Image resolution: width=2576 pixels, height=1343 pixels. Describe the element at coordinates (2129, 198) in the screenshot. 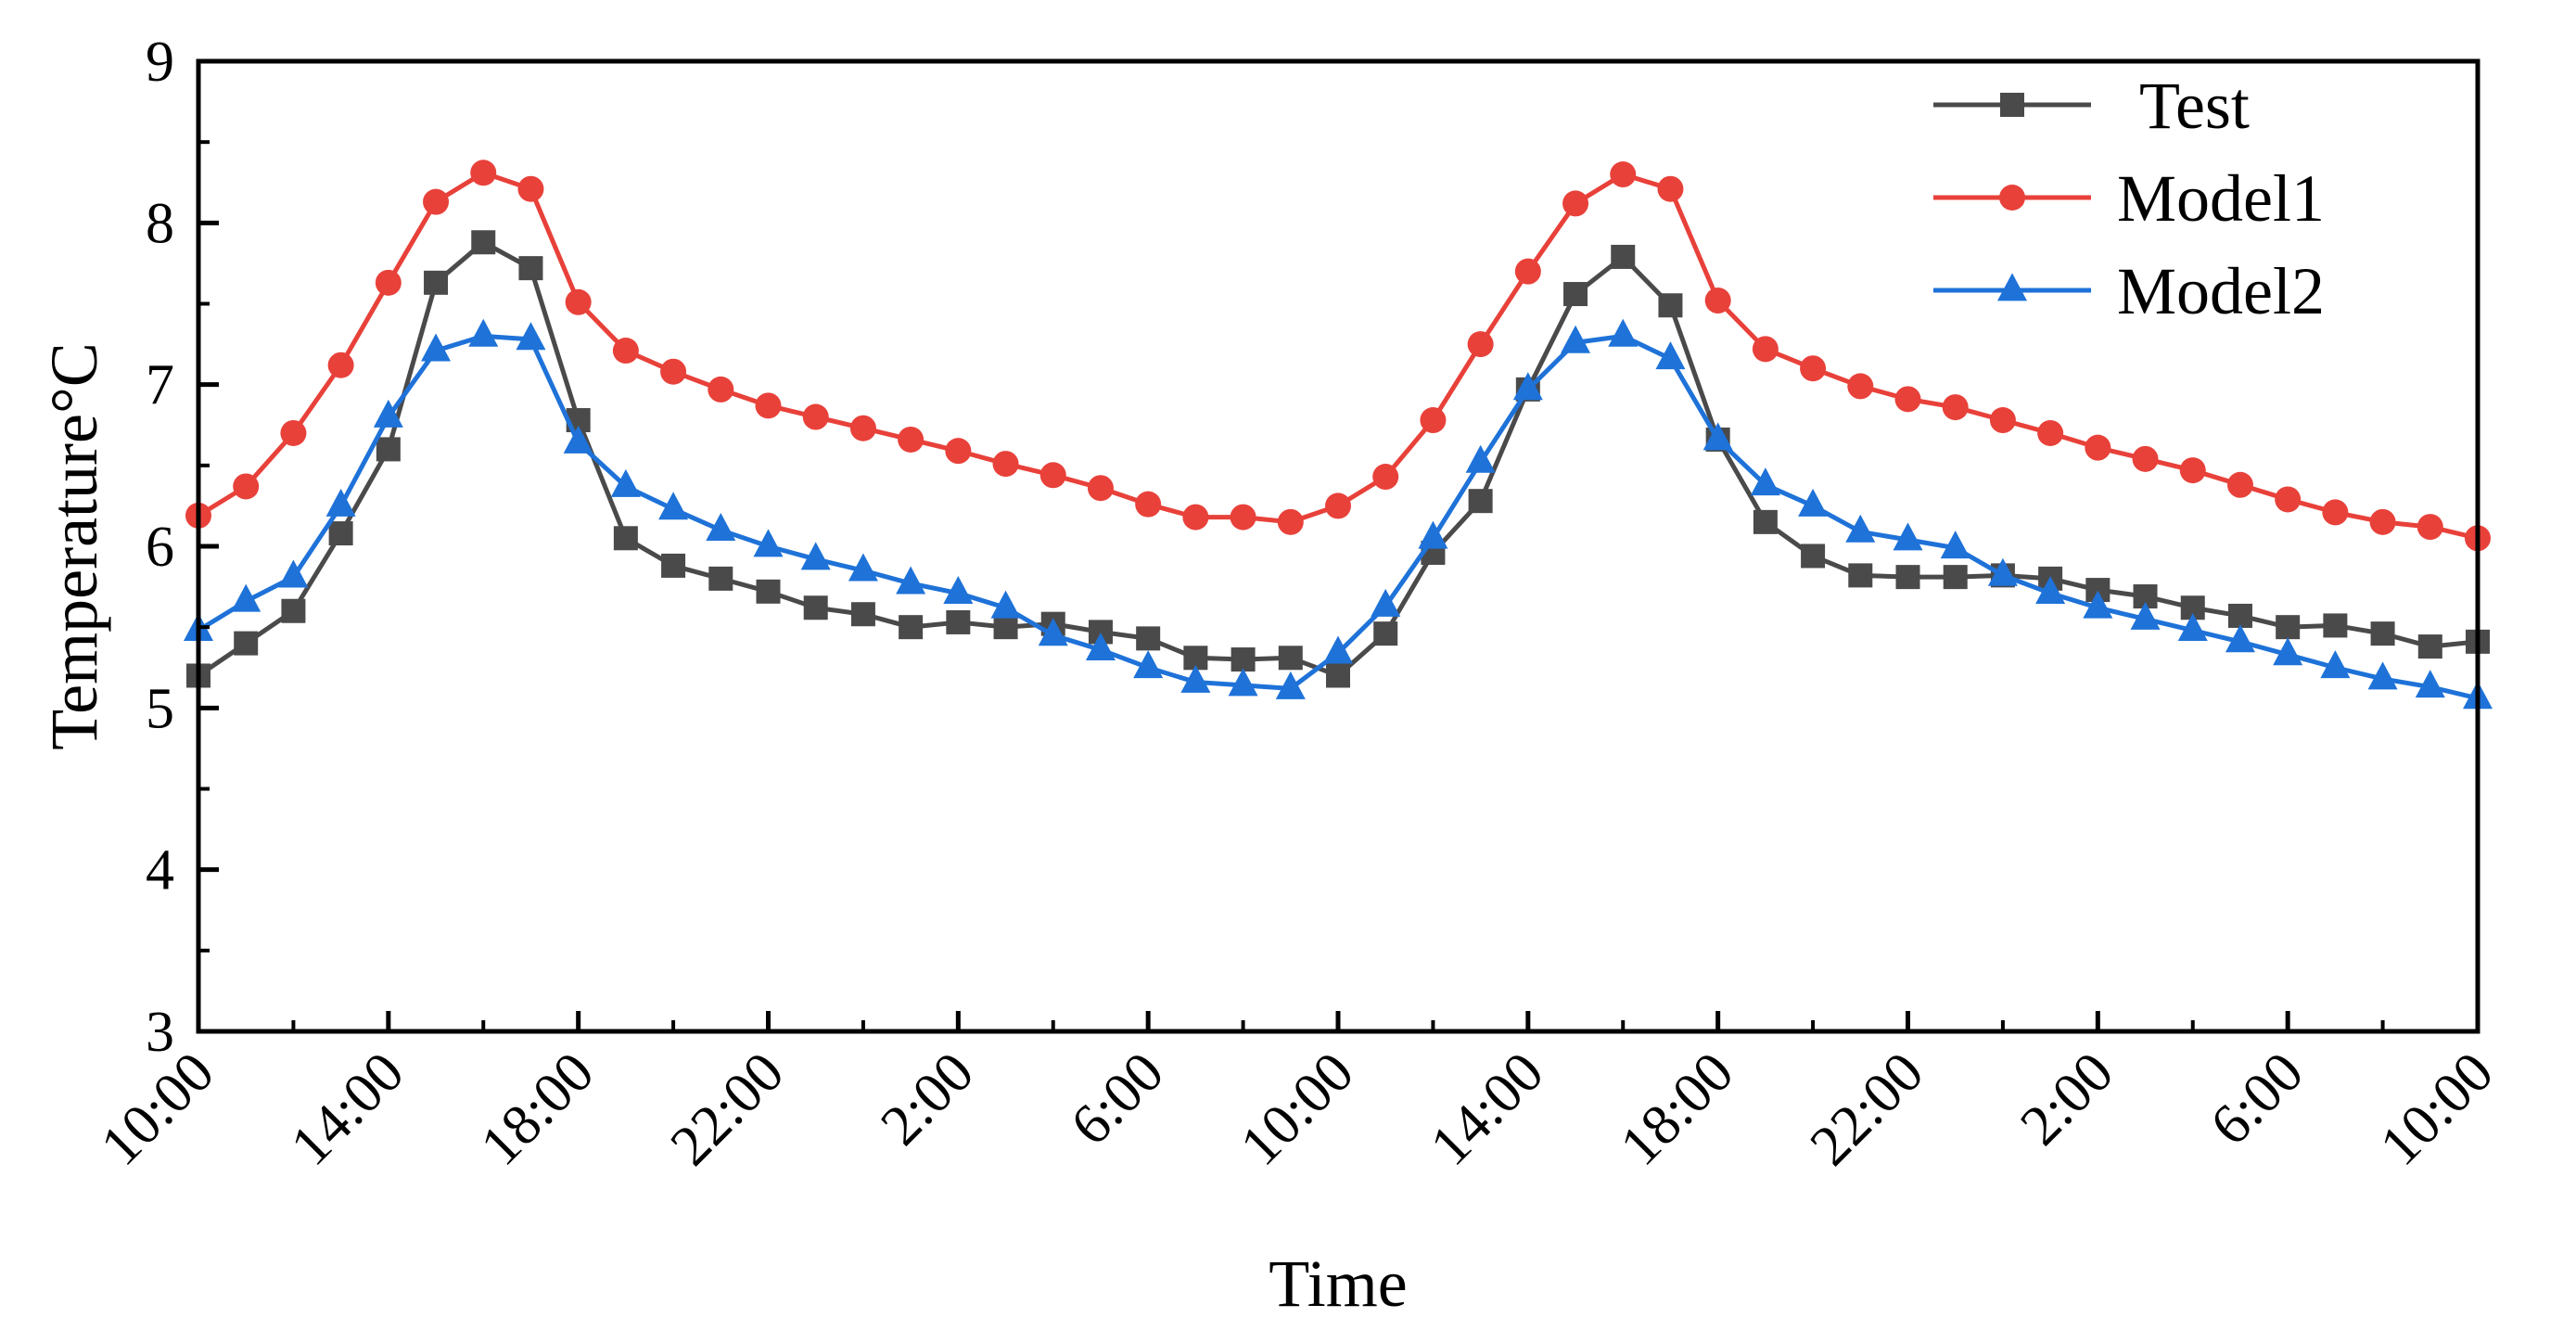

I see `legend: Test Model1 Model2` at that location.